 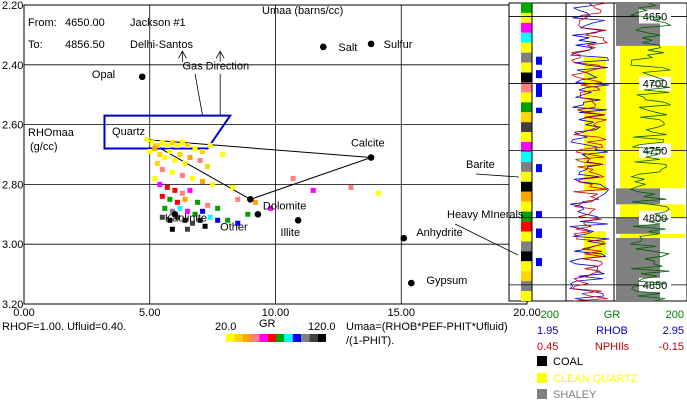 I want to click on mineral-label: Sulfur, so click(x=398, y=45).